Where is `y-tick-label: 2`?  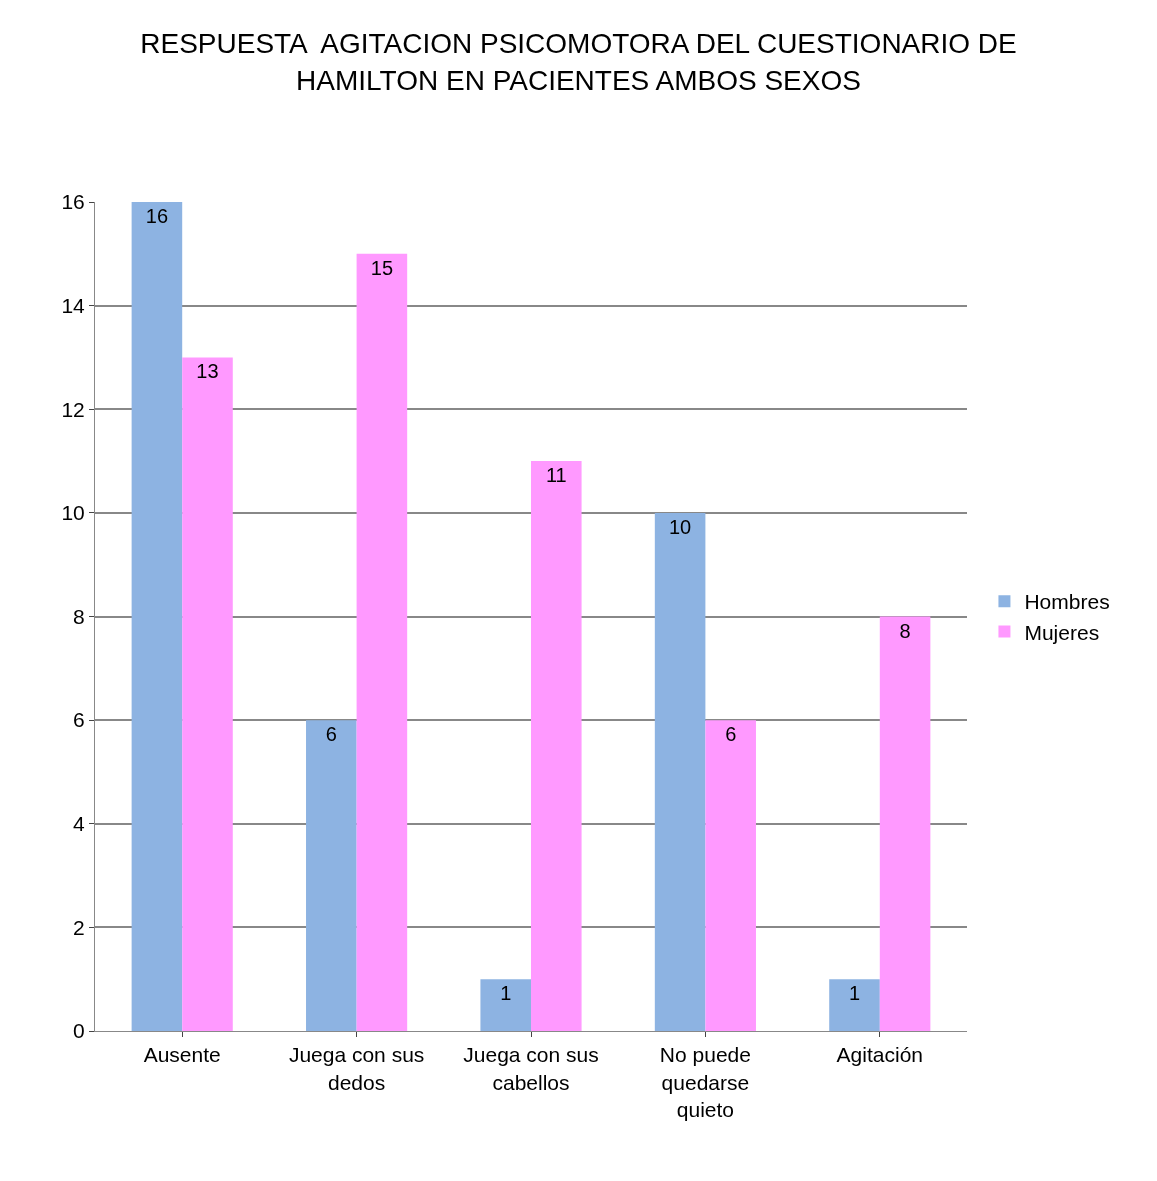 y-tick-label: 2 is located at coordinates (79, 927).